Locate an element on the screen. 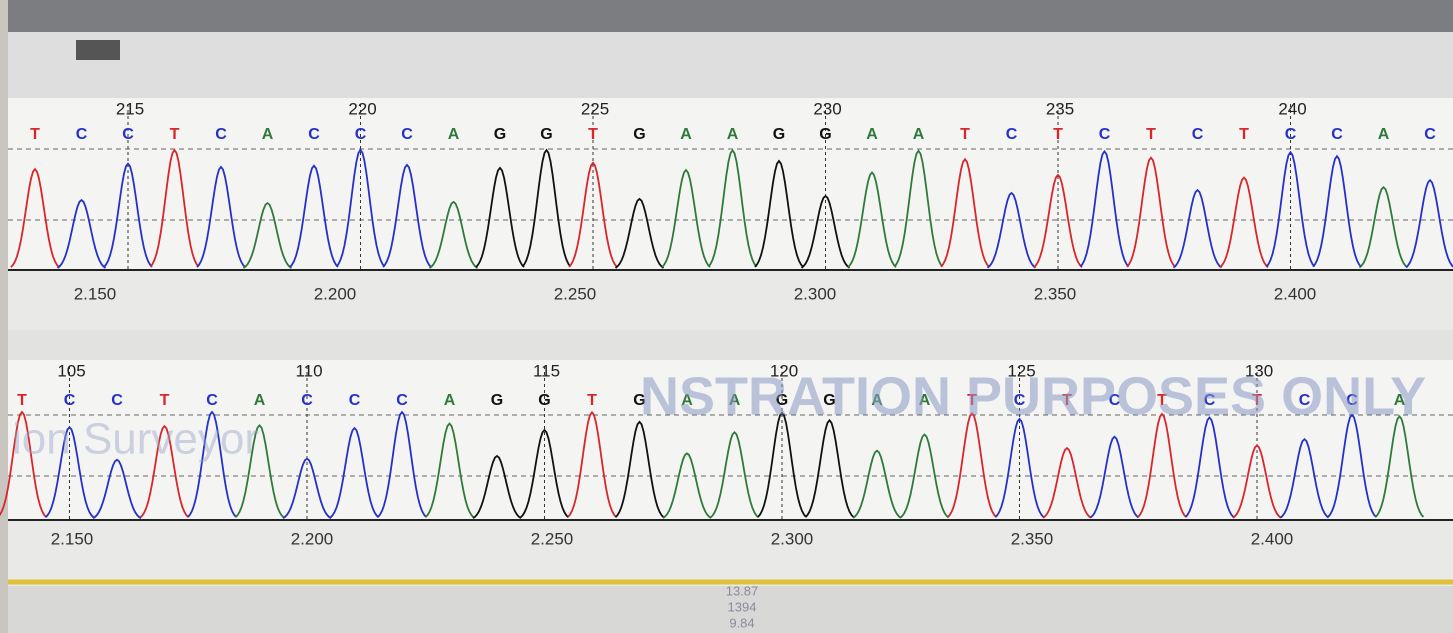 The height and width of the screenshot is (633, 1453). toolbar-button is located at coordinates (98, 50).